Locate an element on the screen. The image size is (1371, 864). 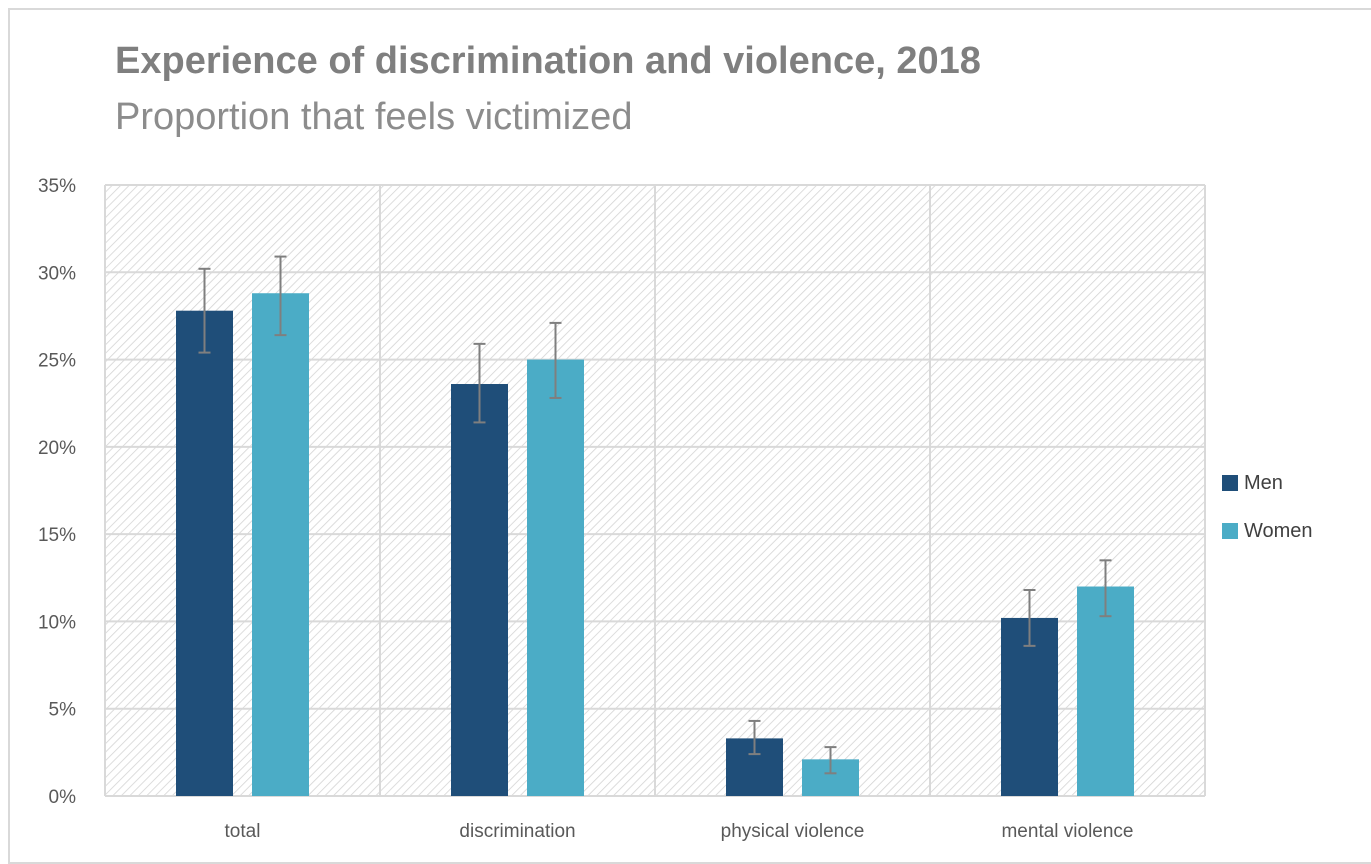
x-tick-label: mental violence is located at coordinates (1067, 831).